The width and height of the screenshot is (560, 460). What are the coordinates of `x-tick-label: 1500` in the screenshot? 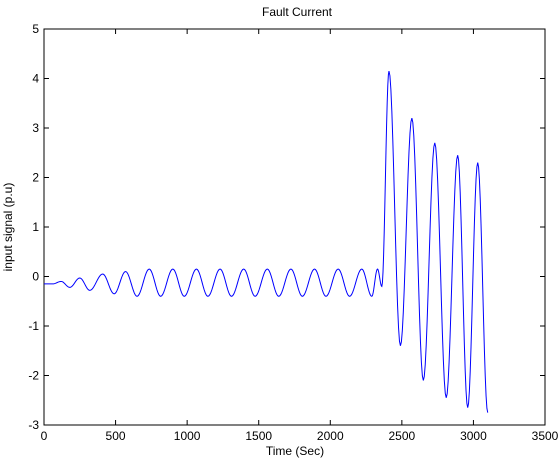 It's located at (258, 436).